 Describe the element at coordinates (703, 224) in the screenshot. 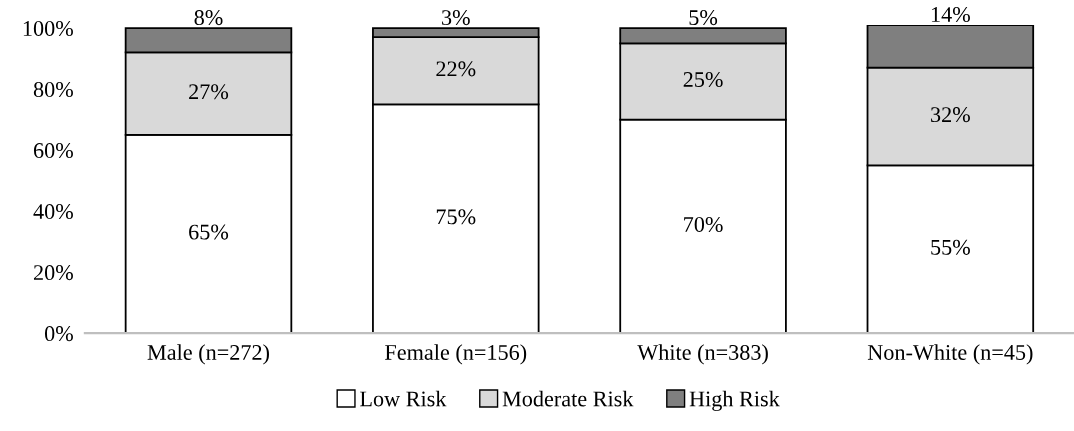

I see `data-label: 70%` at that location.